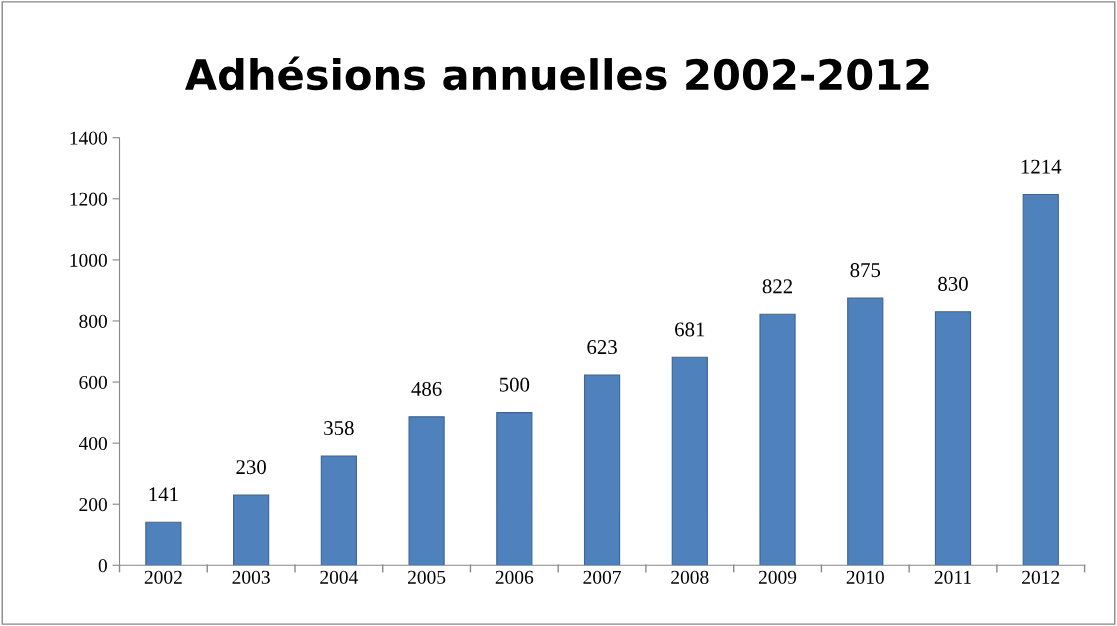  I want to click on y-tick-label: 600, so click(93, 382).